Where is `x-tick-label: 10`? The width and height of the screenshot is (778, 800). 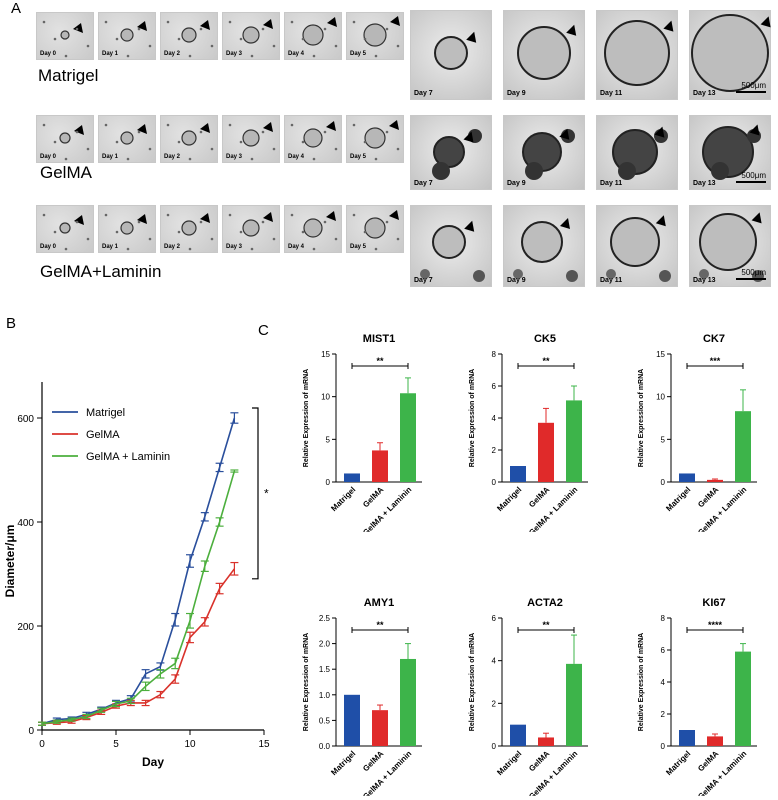
x-tick-label: 10 is located at coordinates (190, 744).